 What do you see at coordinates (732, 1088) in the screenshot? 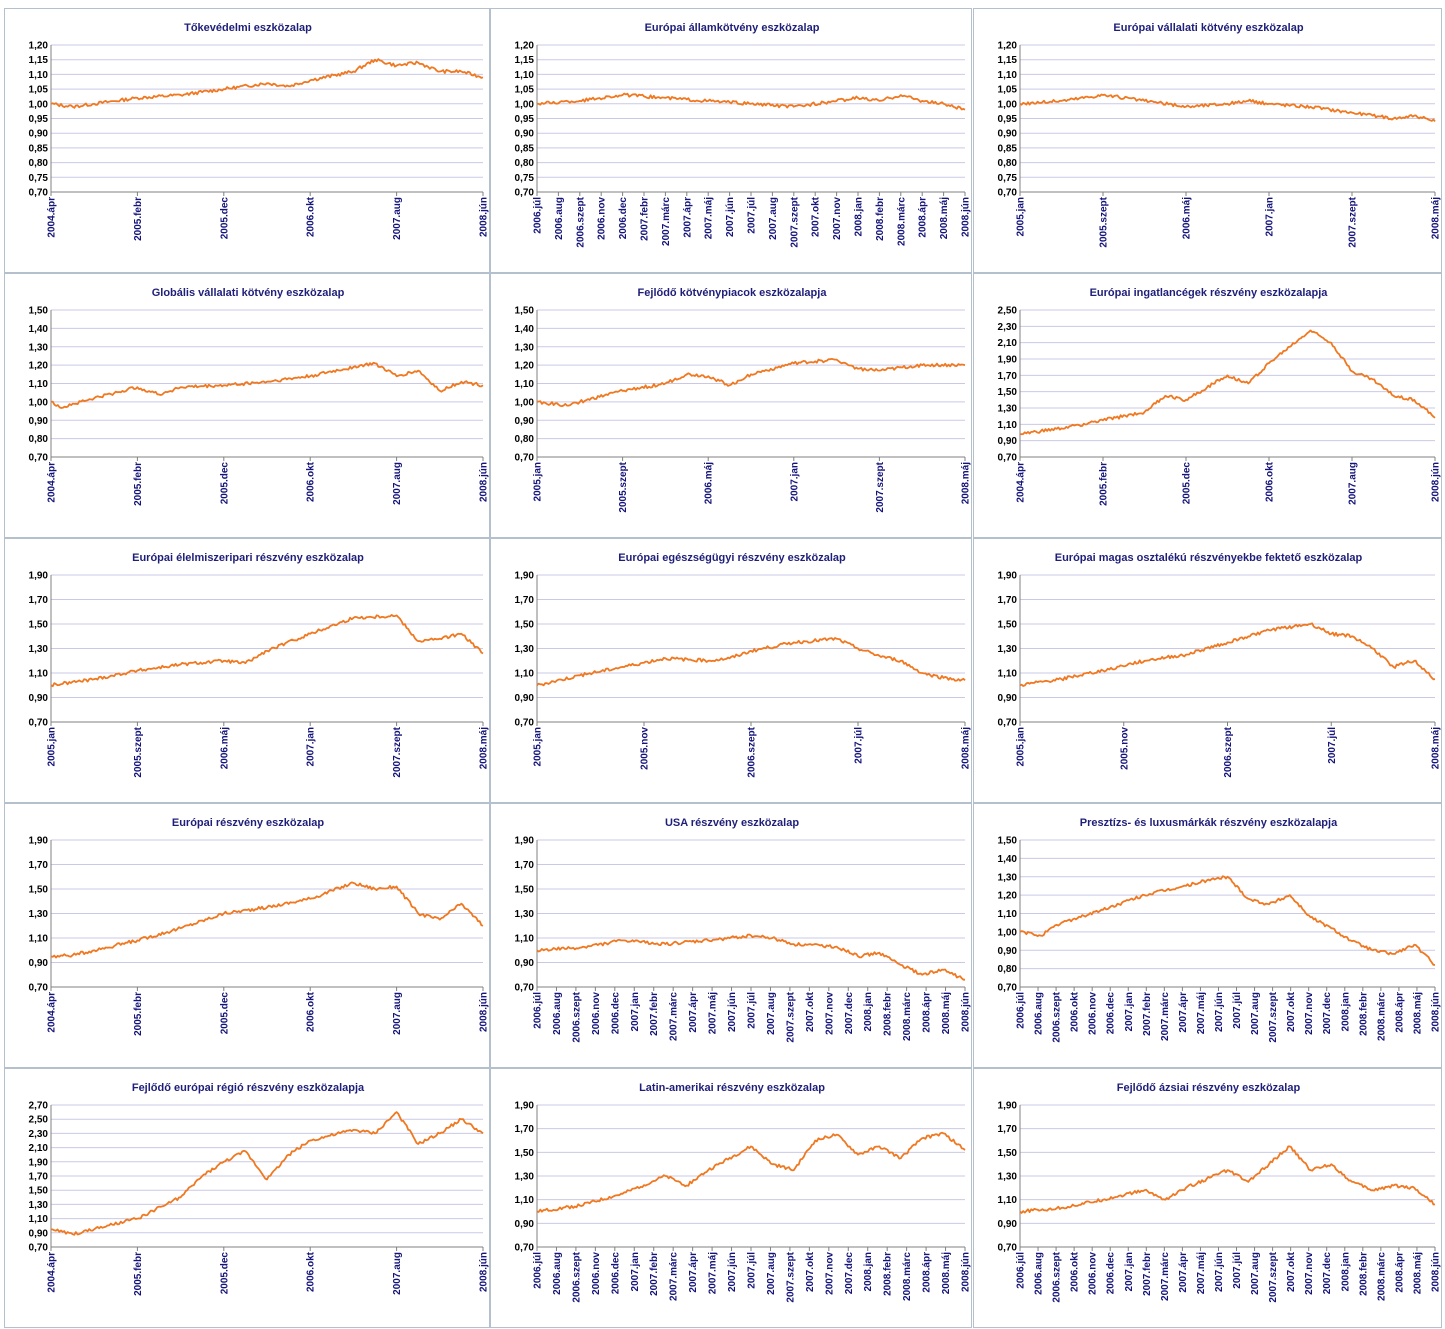
I see `chart-title: Latin-amerikai részvény eszközalap` at bounding box center [732, 1088].